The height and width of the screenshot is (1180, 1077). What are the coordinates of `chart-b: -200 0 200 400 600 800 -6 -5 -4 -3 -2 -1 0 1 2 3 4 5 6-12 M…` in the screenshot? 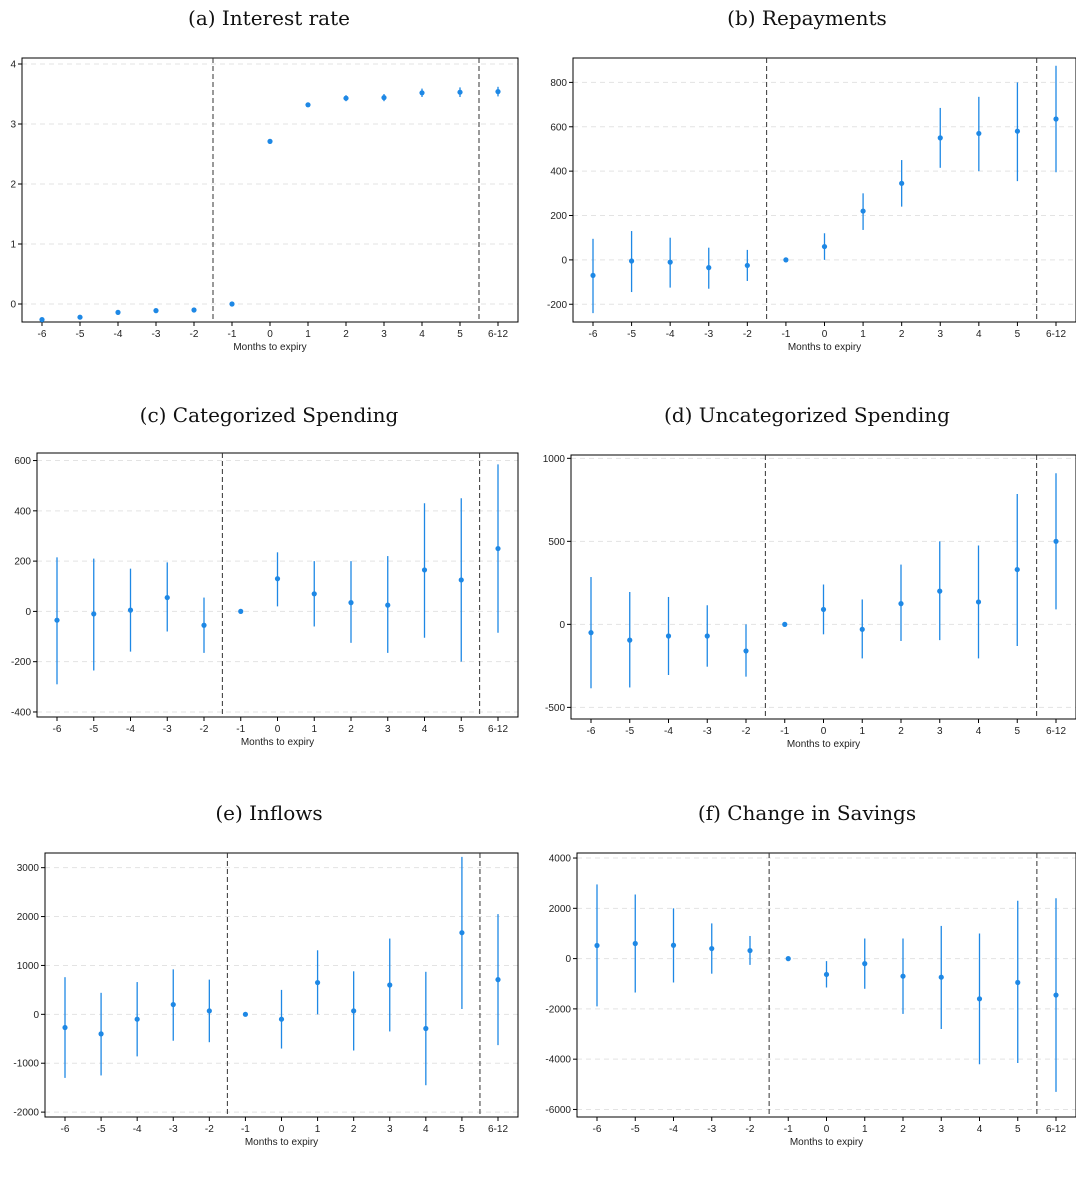 It's located at (811, 205).